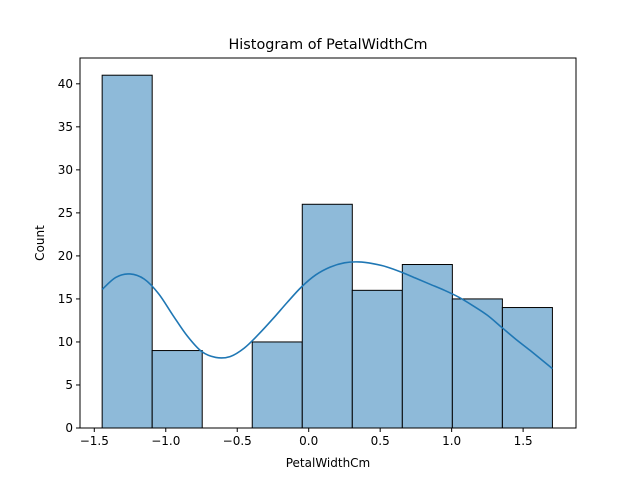  What do you see at coordinates (65, 84) in the screenshot?
I see `y-tick-label: 40` at bounding box center [65, 84].